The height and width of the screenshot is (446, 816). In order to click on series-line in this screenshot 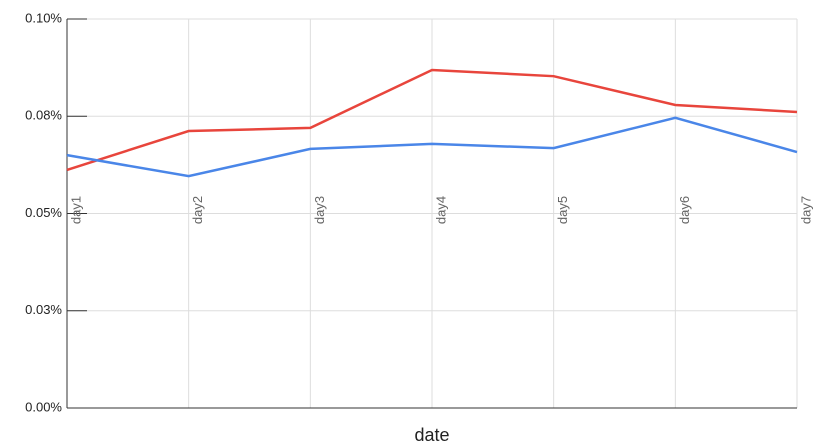, I will do `click(432, 147)`.